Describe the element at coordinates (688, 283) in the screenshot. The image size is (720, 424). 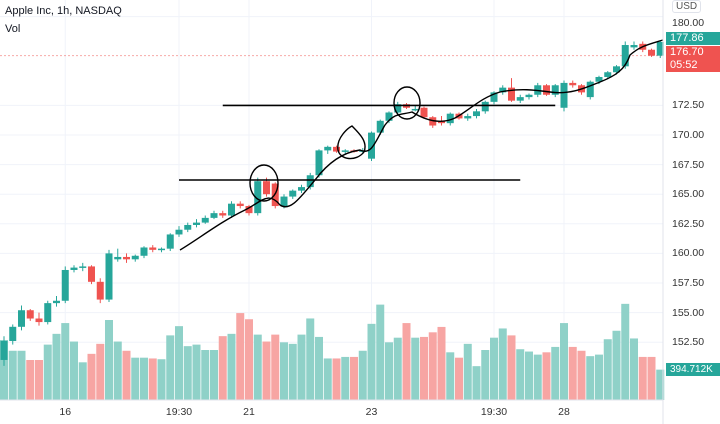
I see `price-tick: 157.50` at that location.